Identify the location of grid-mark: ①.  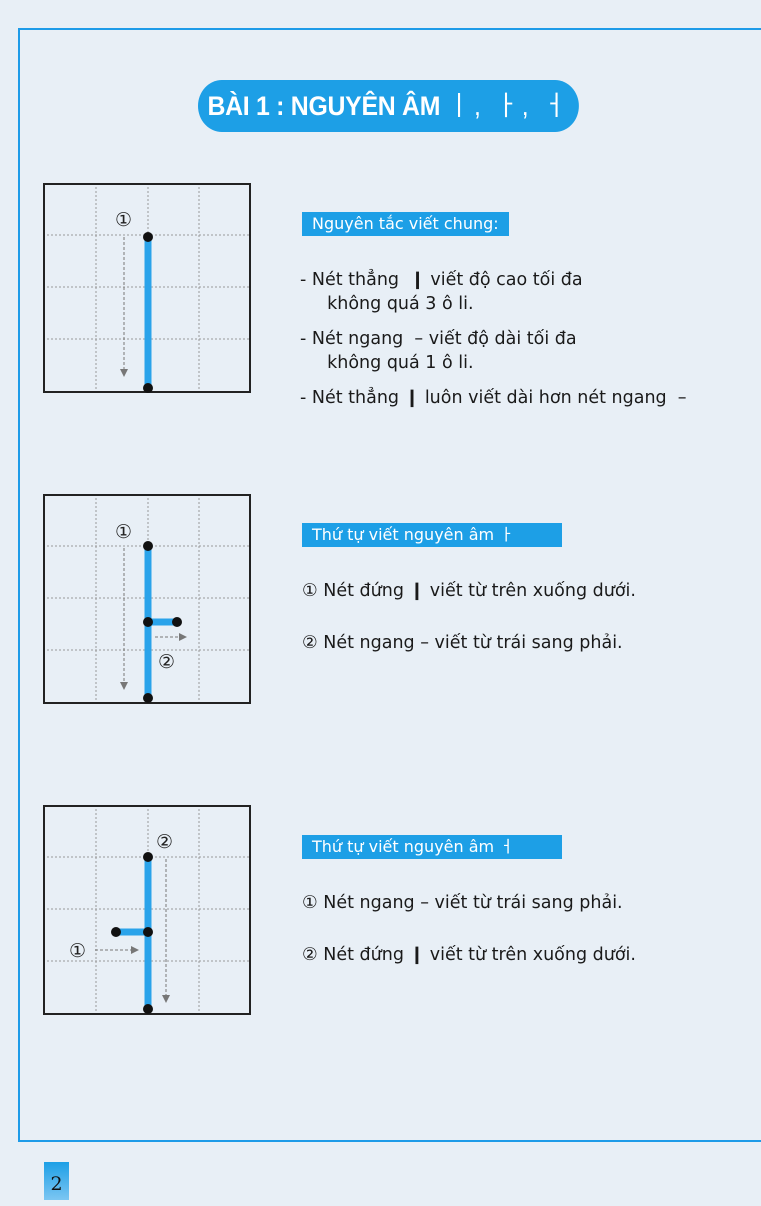
(123, 220).